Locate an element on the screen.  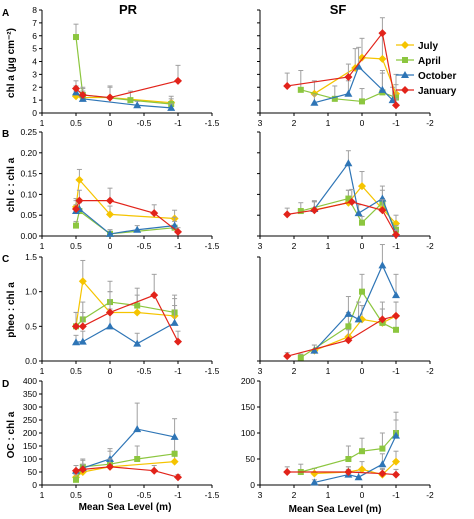
y-tick-label: 0.15 is located at coordinates (28, 174).